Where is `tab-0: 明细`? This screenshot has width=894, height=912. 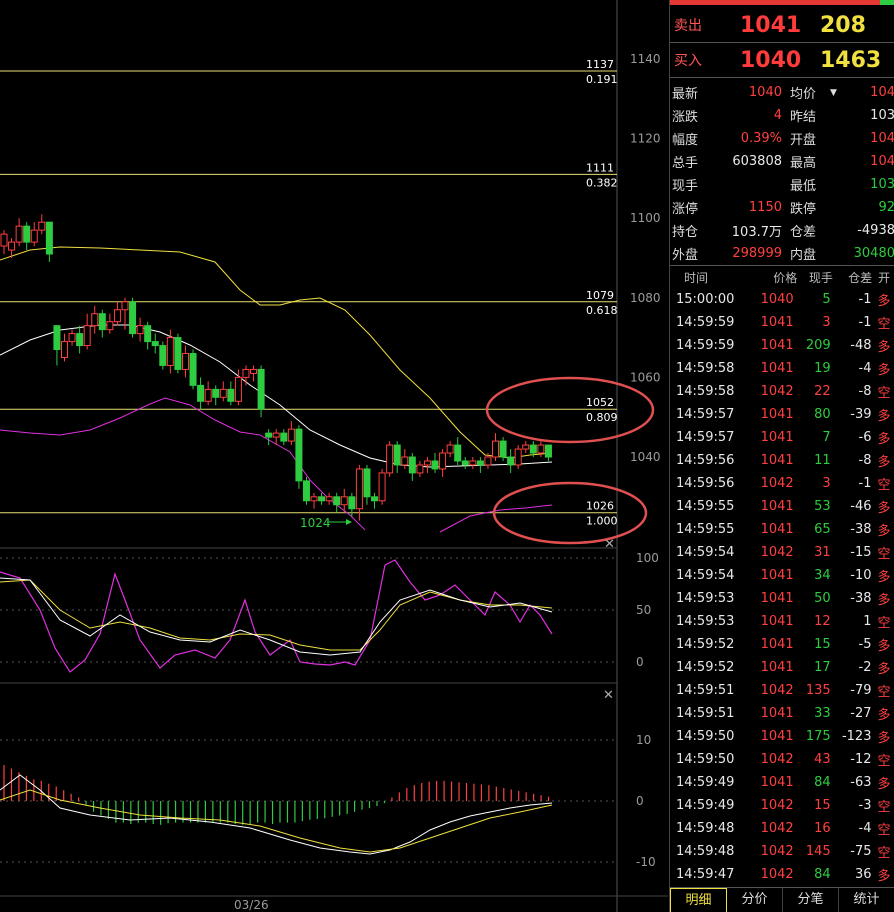
tab-0: 明细 is located at coordinates (698, 900).